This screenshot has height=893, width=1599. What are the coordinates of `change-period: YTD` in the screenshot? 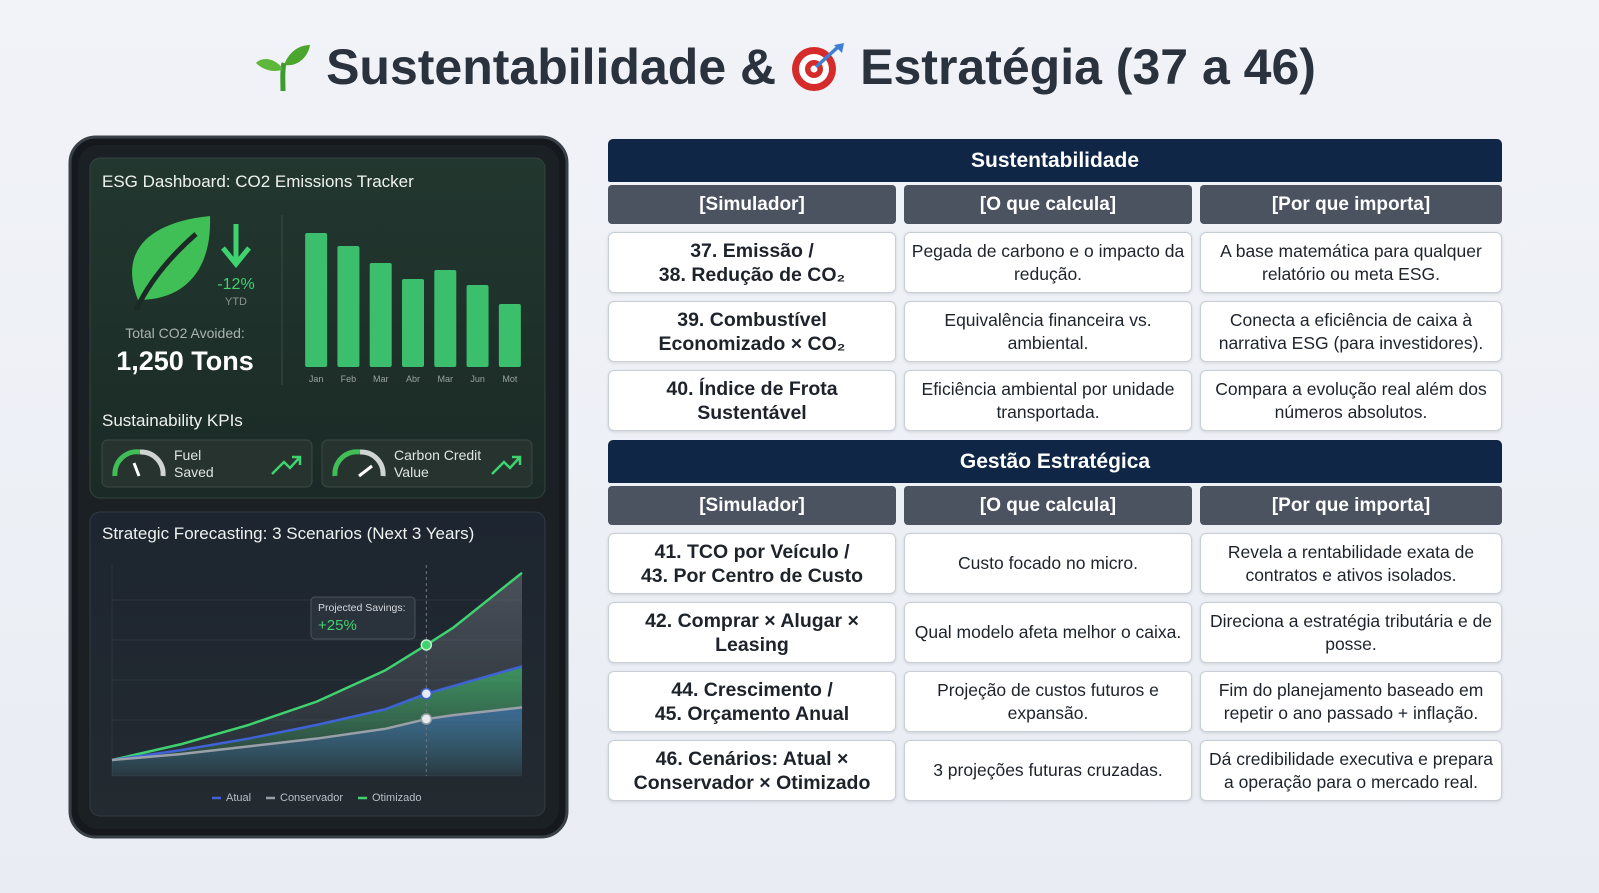 It's located at (236, 302).